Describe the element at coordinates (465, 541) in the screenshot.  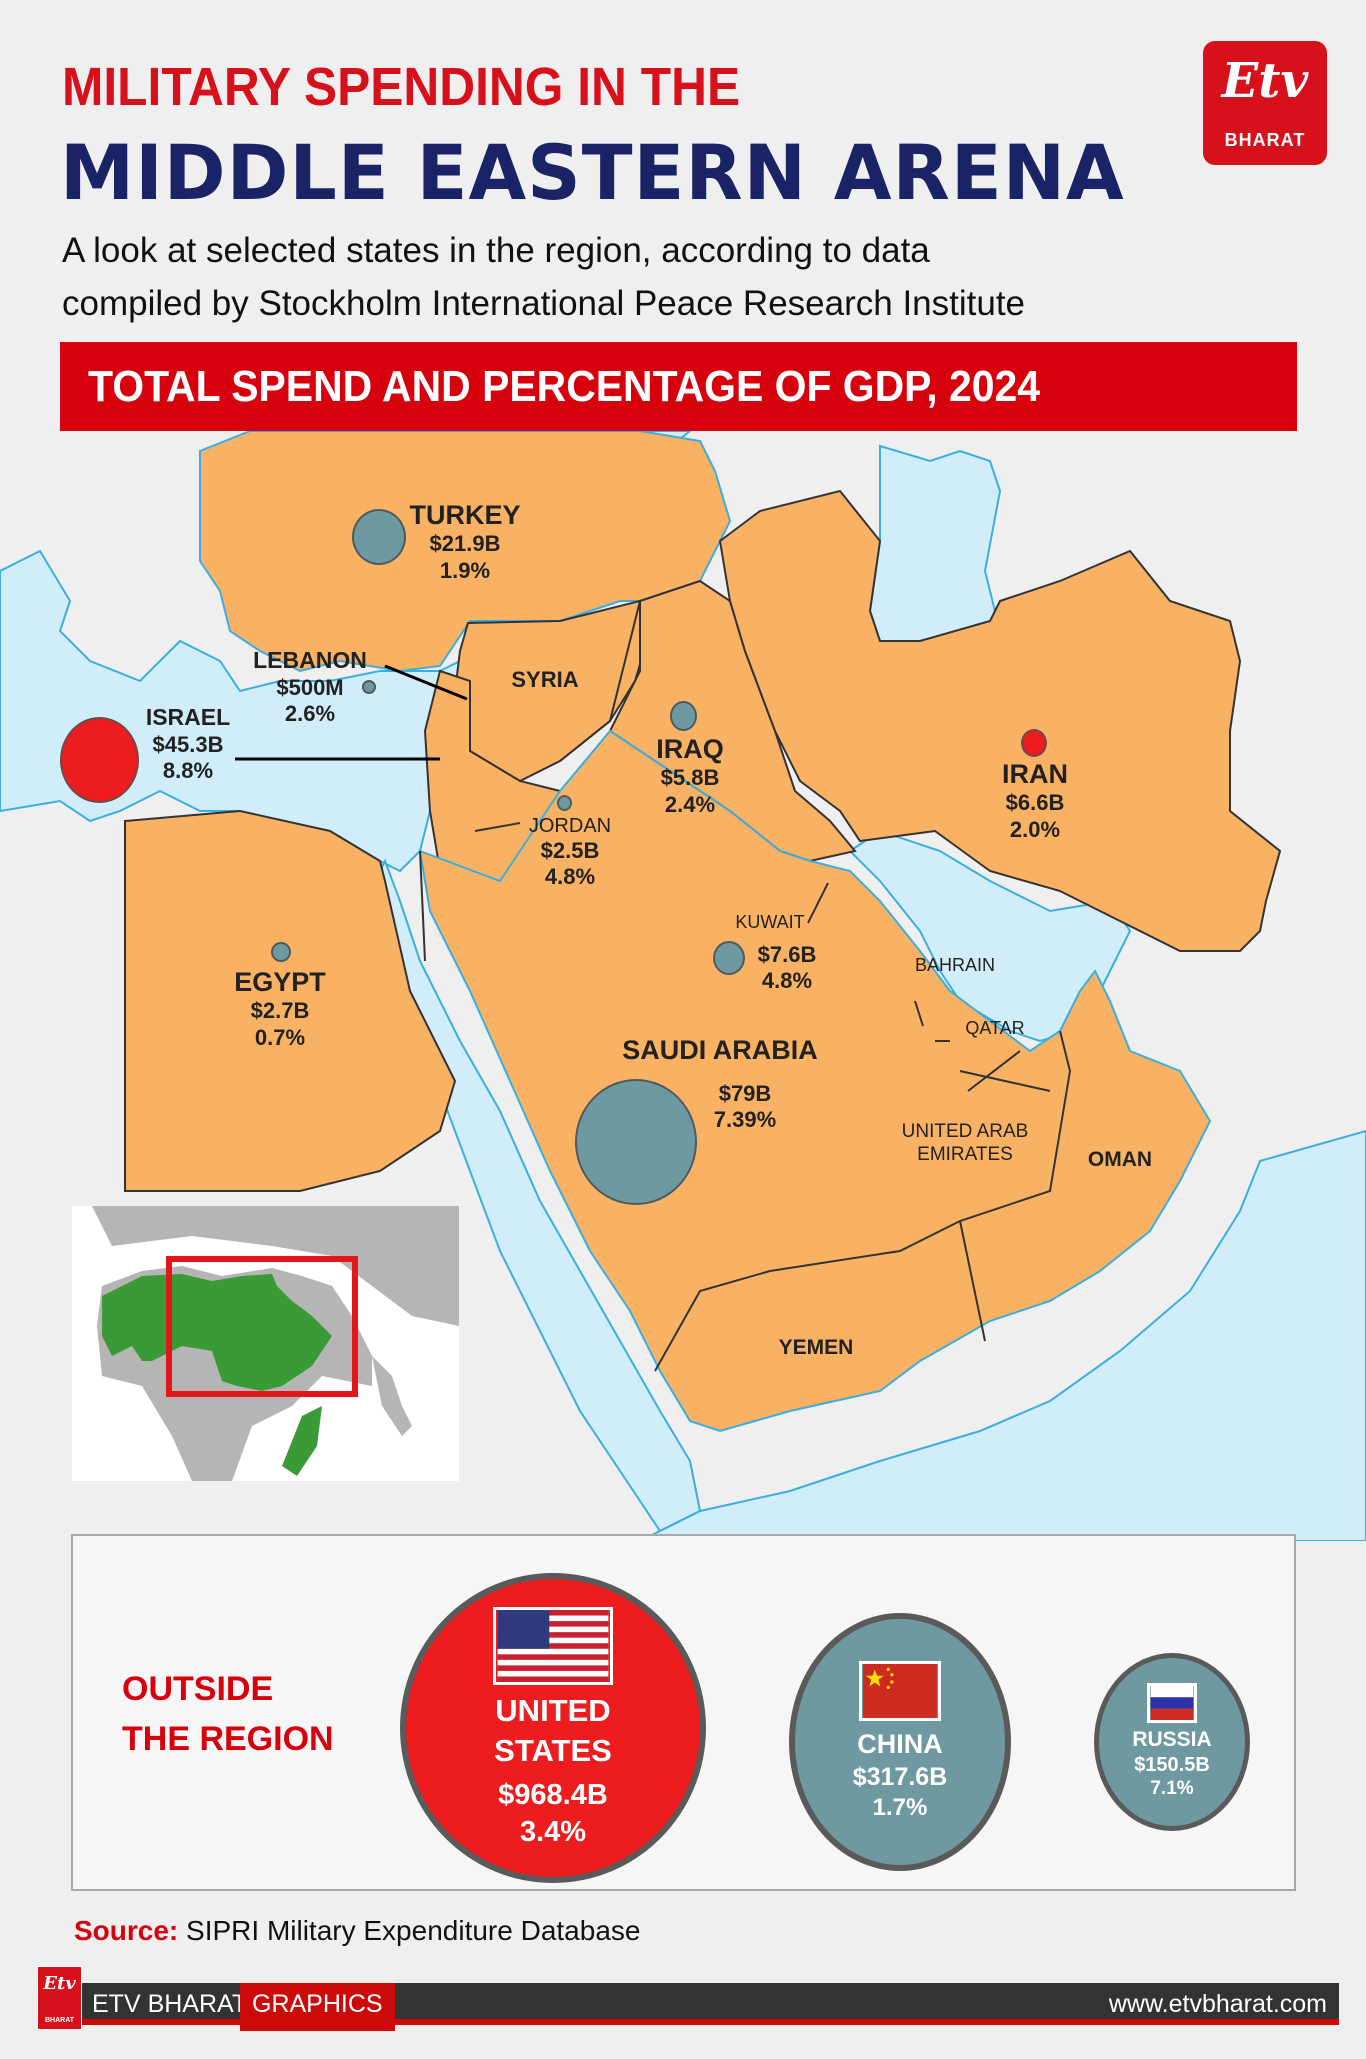
I see `label-turkey: TURKEY $21.9B 1.9%` at that location.